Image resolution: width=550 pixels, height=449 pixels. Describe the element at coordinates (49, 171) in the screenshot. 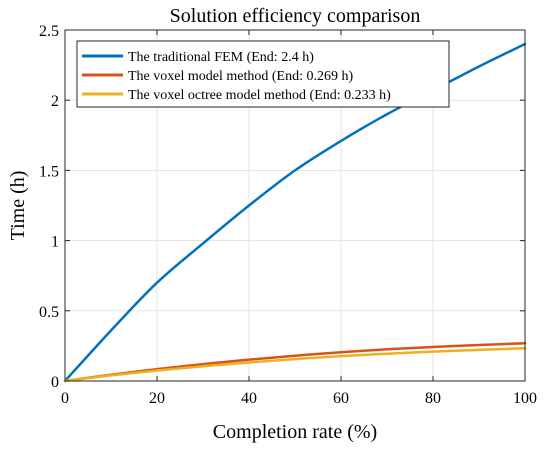

I see `y-tick-label: 1.5` at that location.